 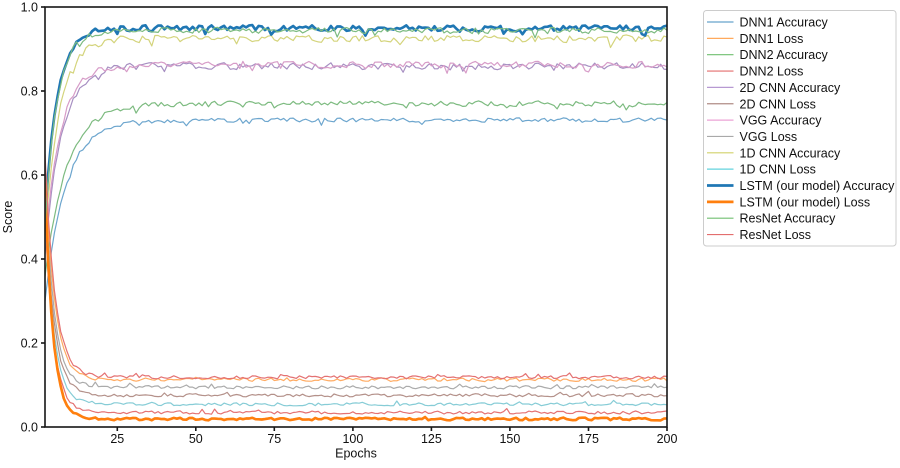 What do you see at coordinates (818, 186) in the screenshot?
I see `svg-text: LSTM (our model) Accuracy` at bounding box center [818, 186].